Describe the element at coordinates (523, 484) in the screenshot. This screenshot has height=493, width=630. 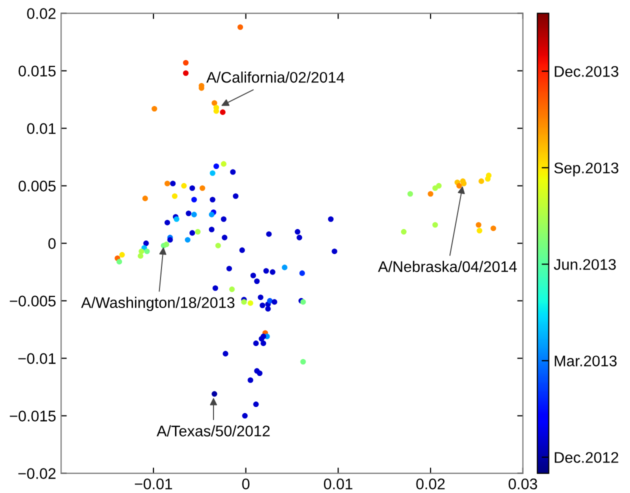
I see `x-tick-label: 0.03` at that location.